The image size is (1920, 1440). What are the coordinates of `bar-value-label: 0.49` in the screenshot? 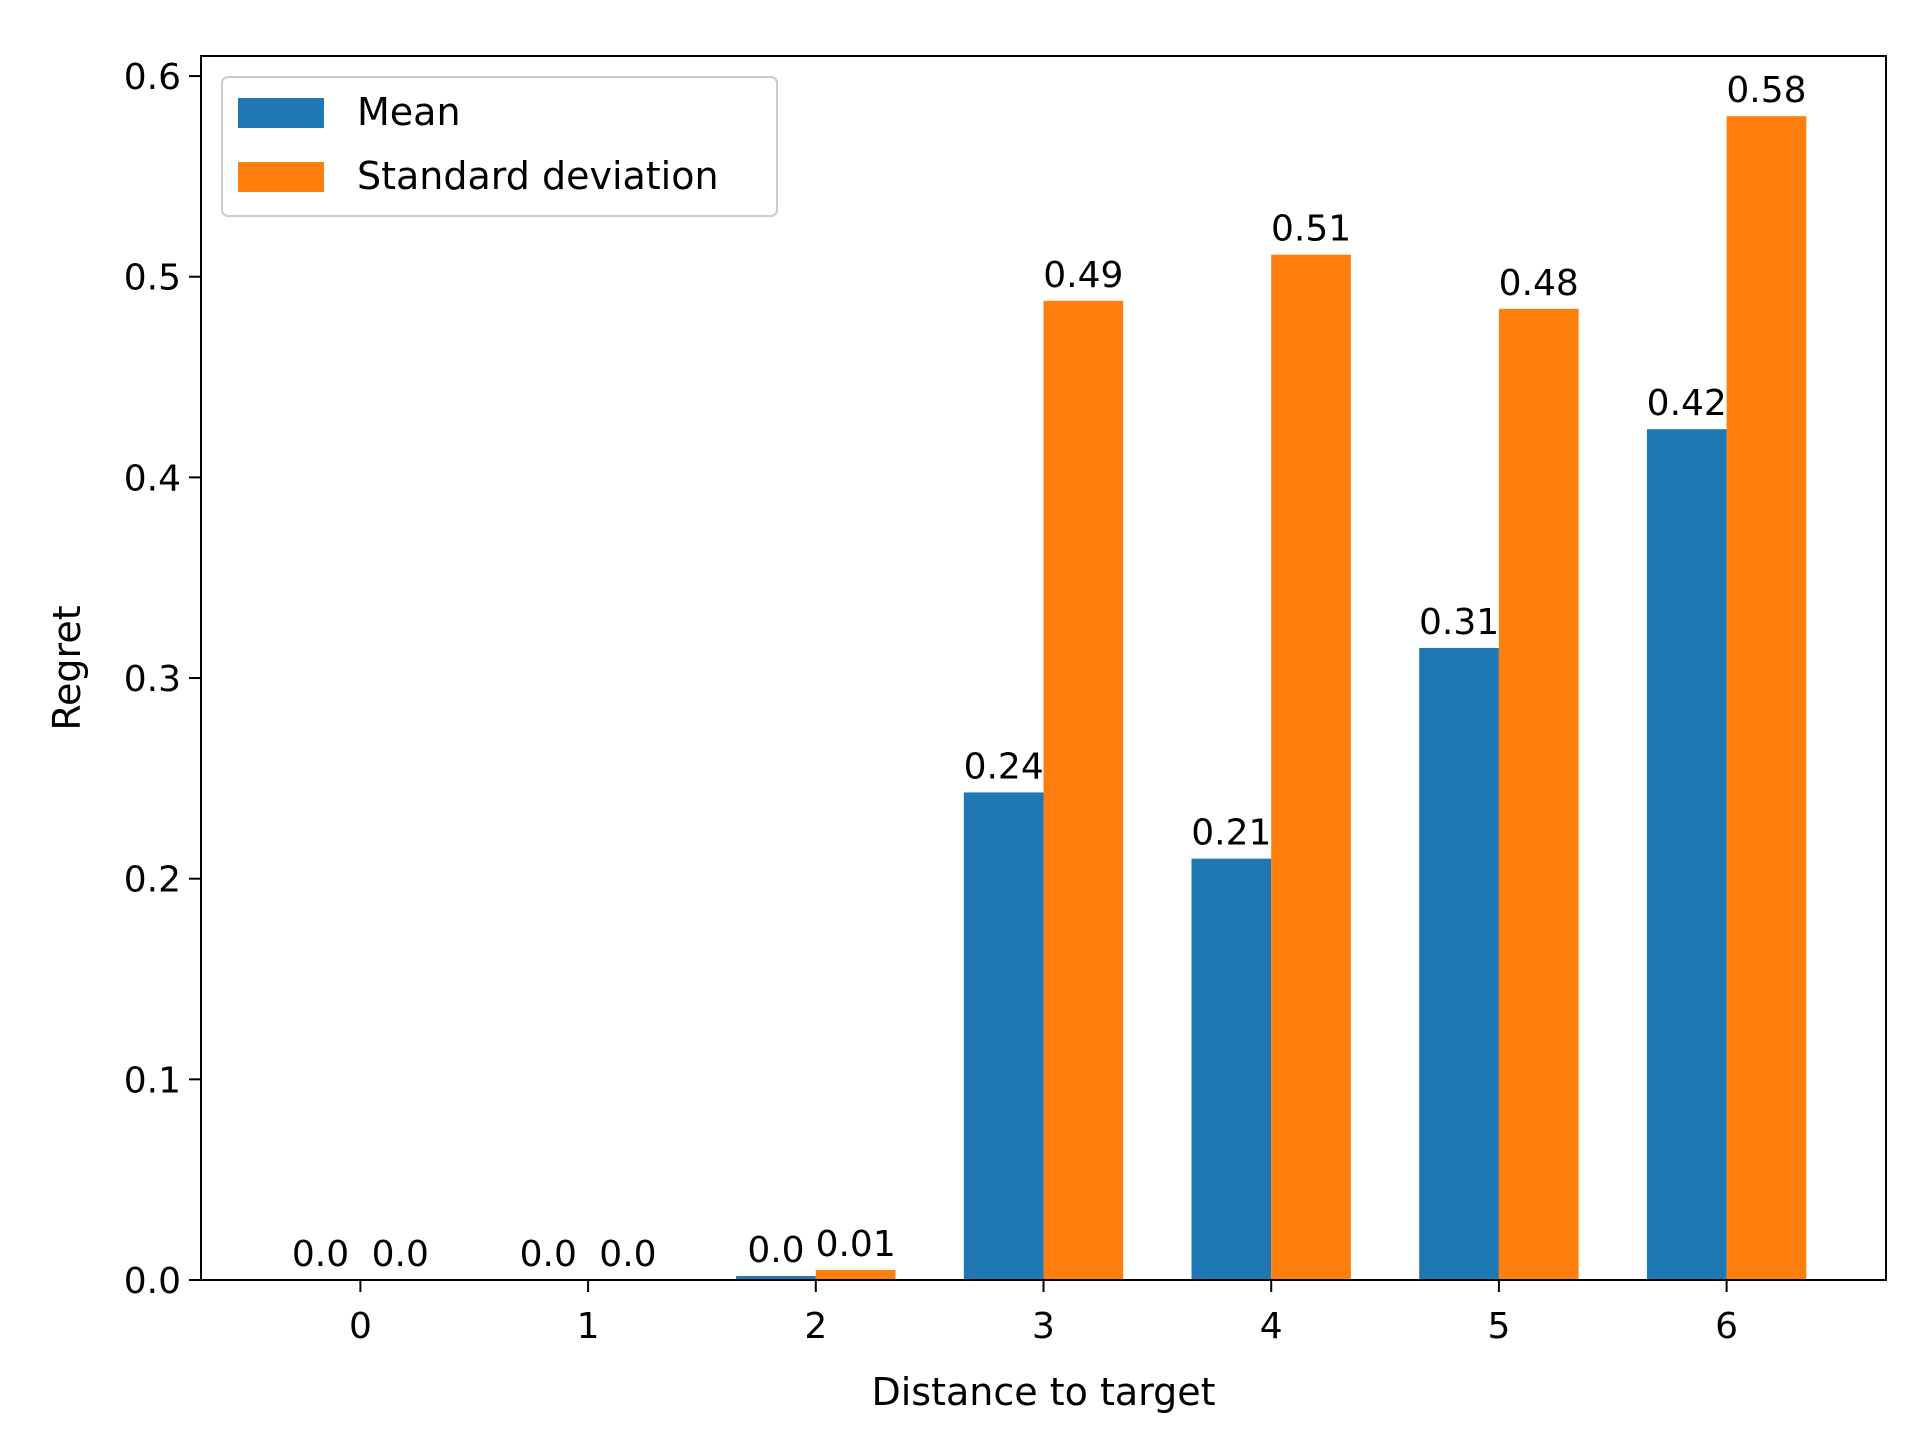 It's located at (1083, 275).